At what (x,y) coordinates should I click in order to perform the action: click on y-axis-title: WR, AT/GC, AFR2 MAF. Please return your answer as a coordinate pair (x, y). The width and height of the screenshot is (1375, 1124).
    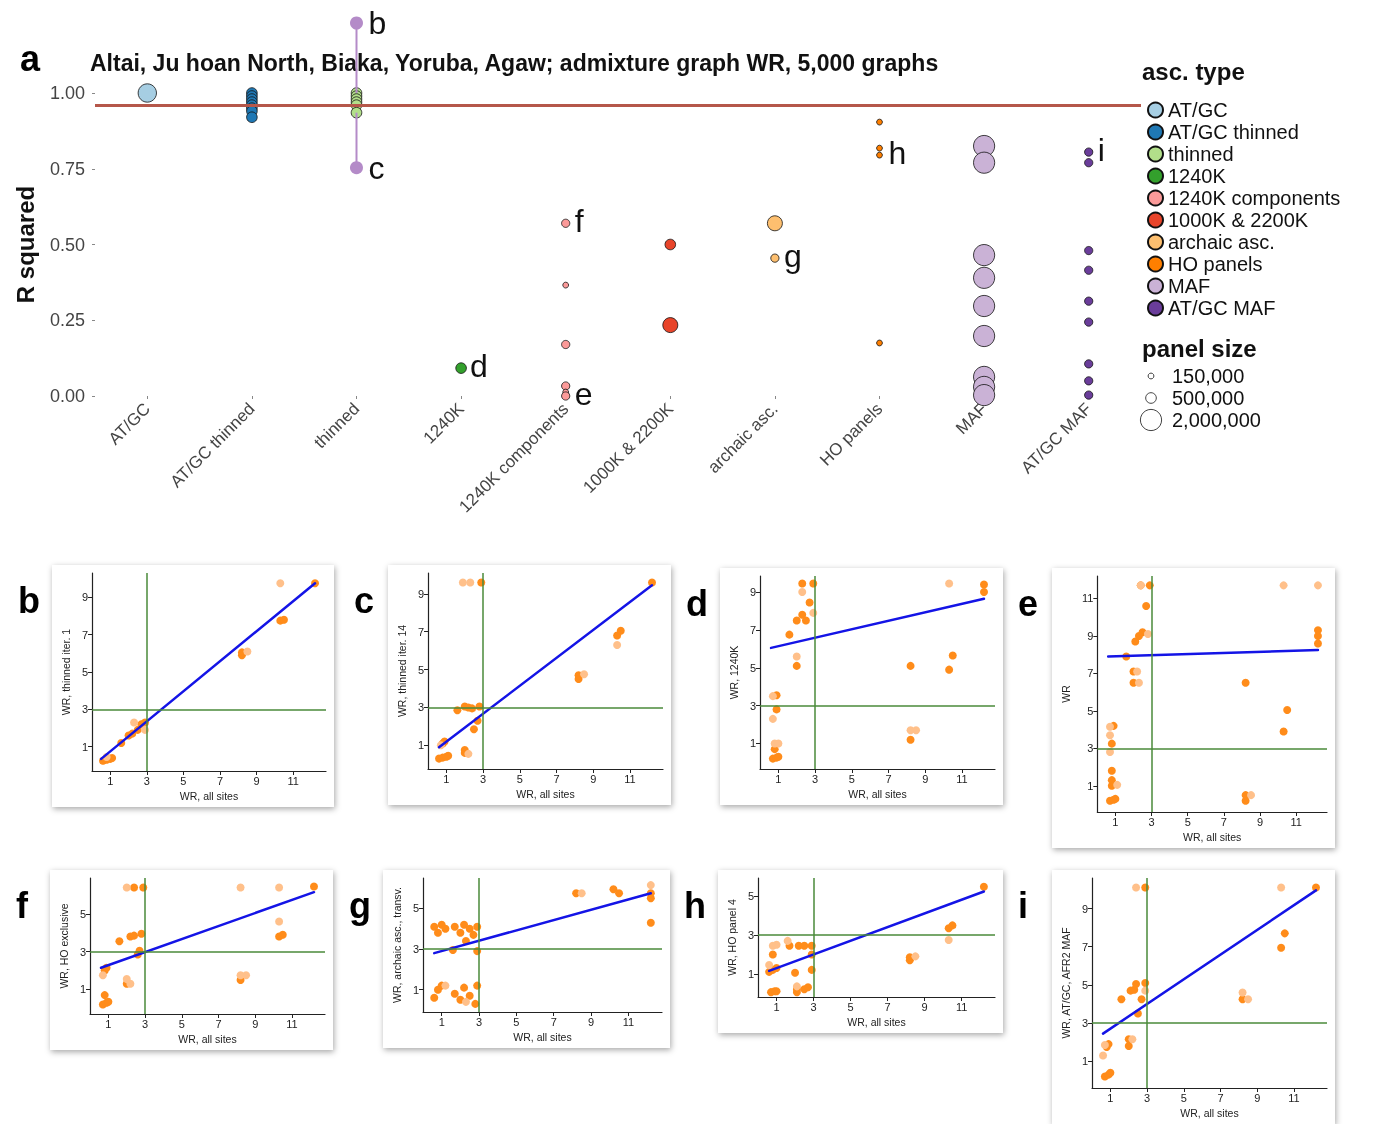
    Looking at the image, I should click on (1065, 983).